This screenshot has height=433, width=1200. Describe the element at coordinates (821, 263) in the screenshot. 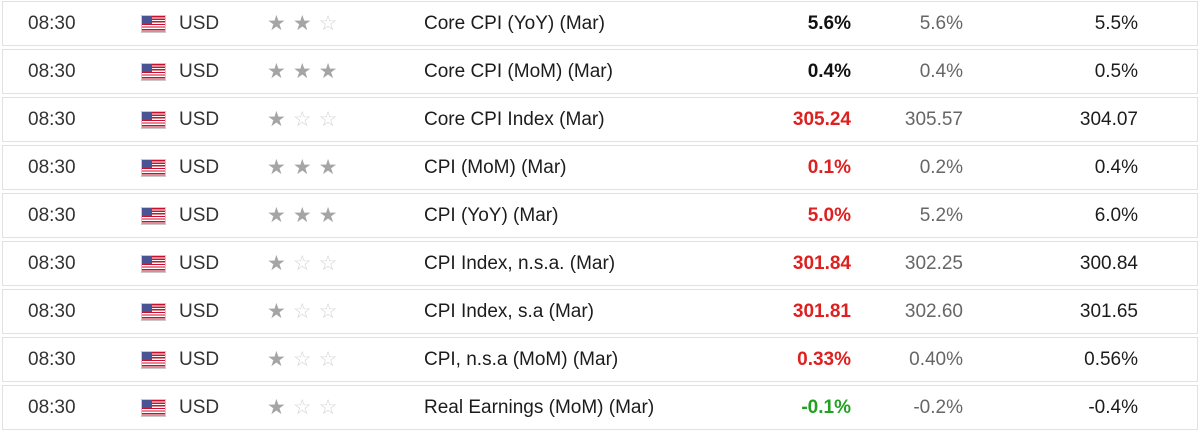

I see `actual-value: 301.84` at that location.